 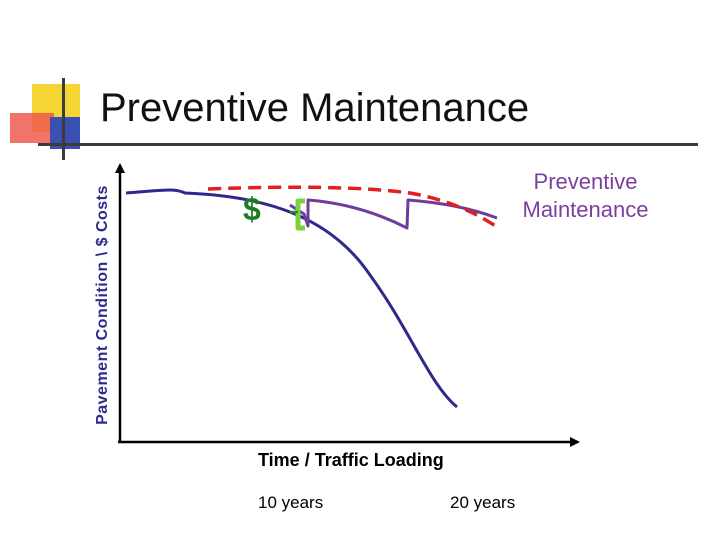 I want to click on treatment-bracket, so click(x=300, y=214).